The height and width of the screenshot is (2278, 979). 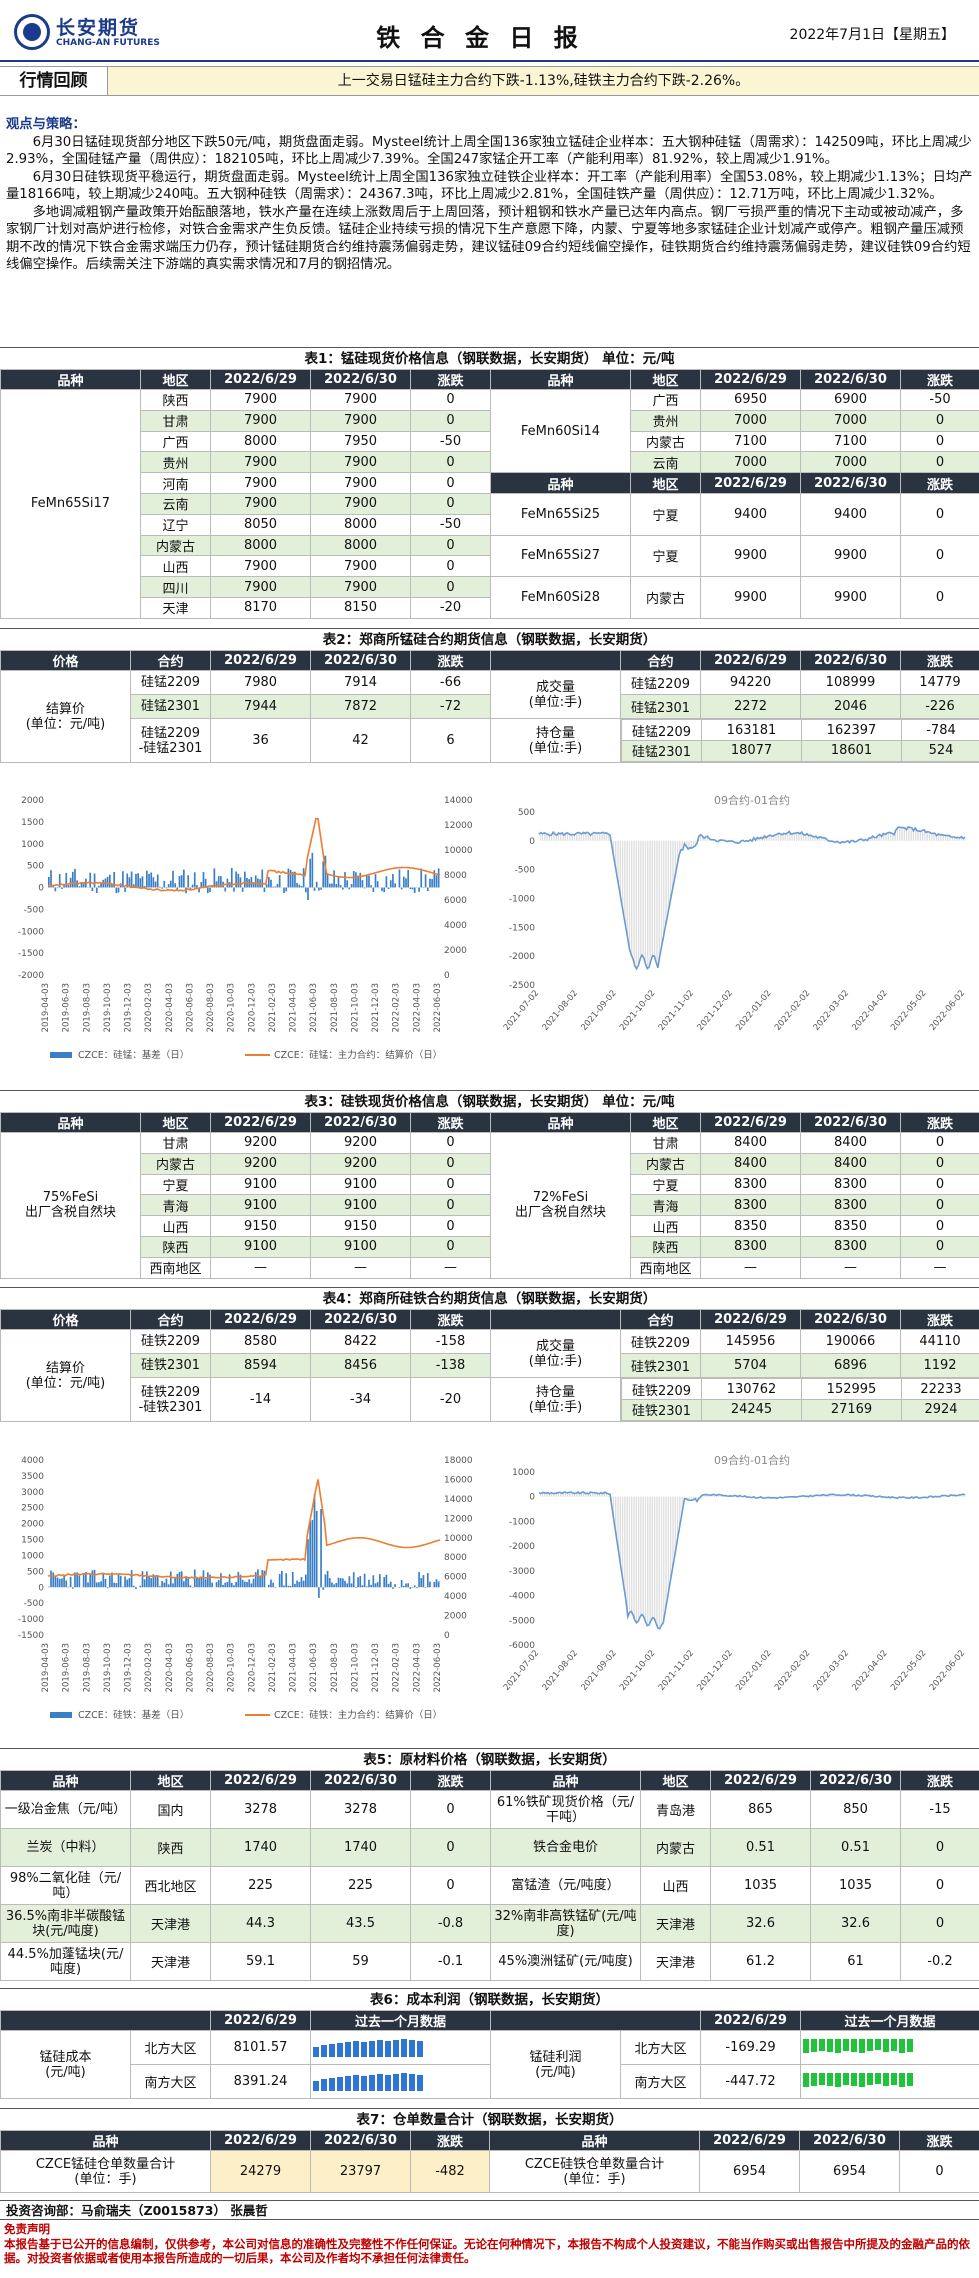 I want to click on table-cell: 宁夏, so click(x=665, y=514).